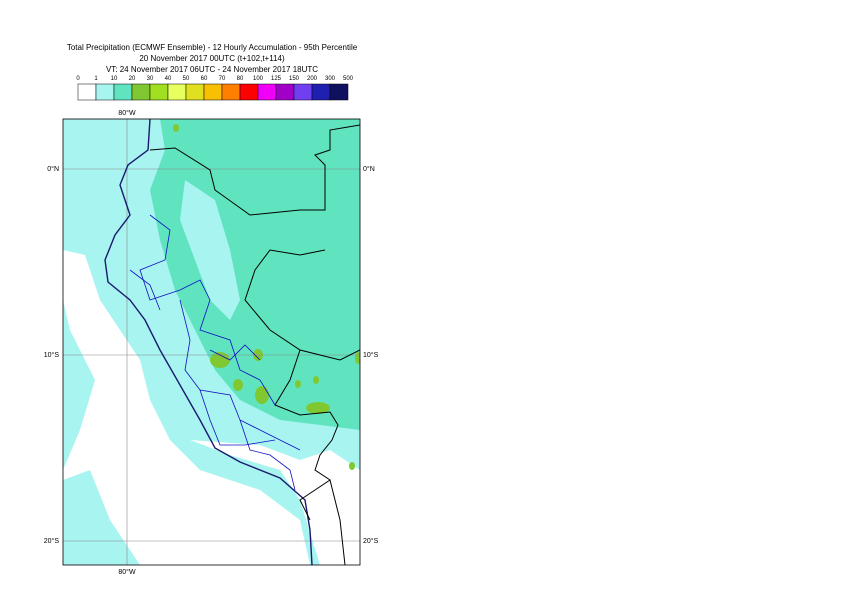  Describe the element at coordinates (258, 79) in the screenshot. I see `legend-label: 100` at that location.